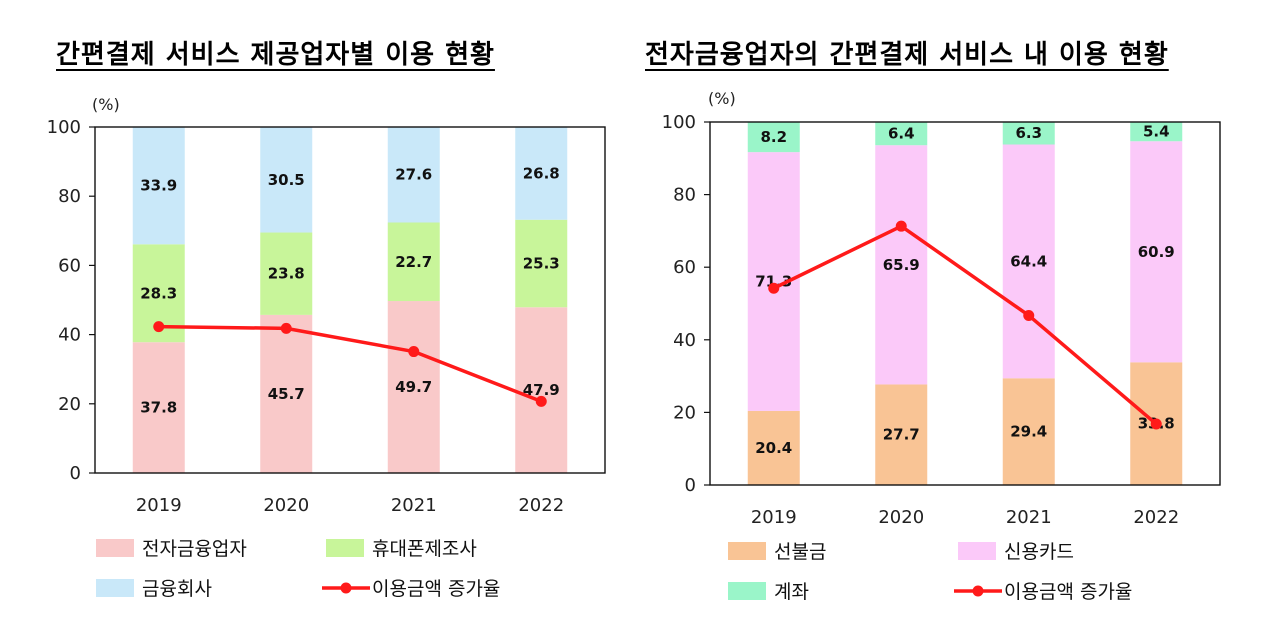  I want to click on left-y-unit-label: (%), so click(106, 104).